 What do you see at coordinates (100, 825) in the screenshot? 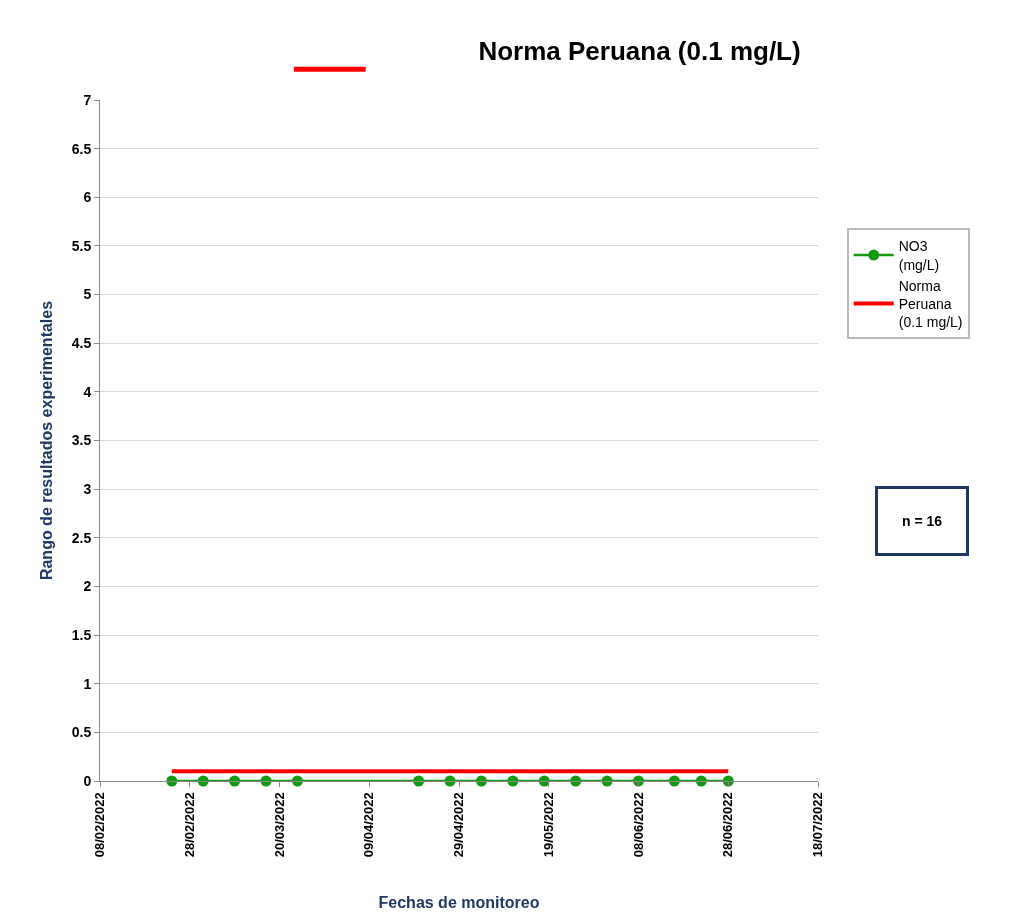
I see `x-tick-label: 08/02/2022` at bounding box center [100, 825].